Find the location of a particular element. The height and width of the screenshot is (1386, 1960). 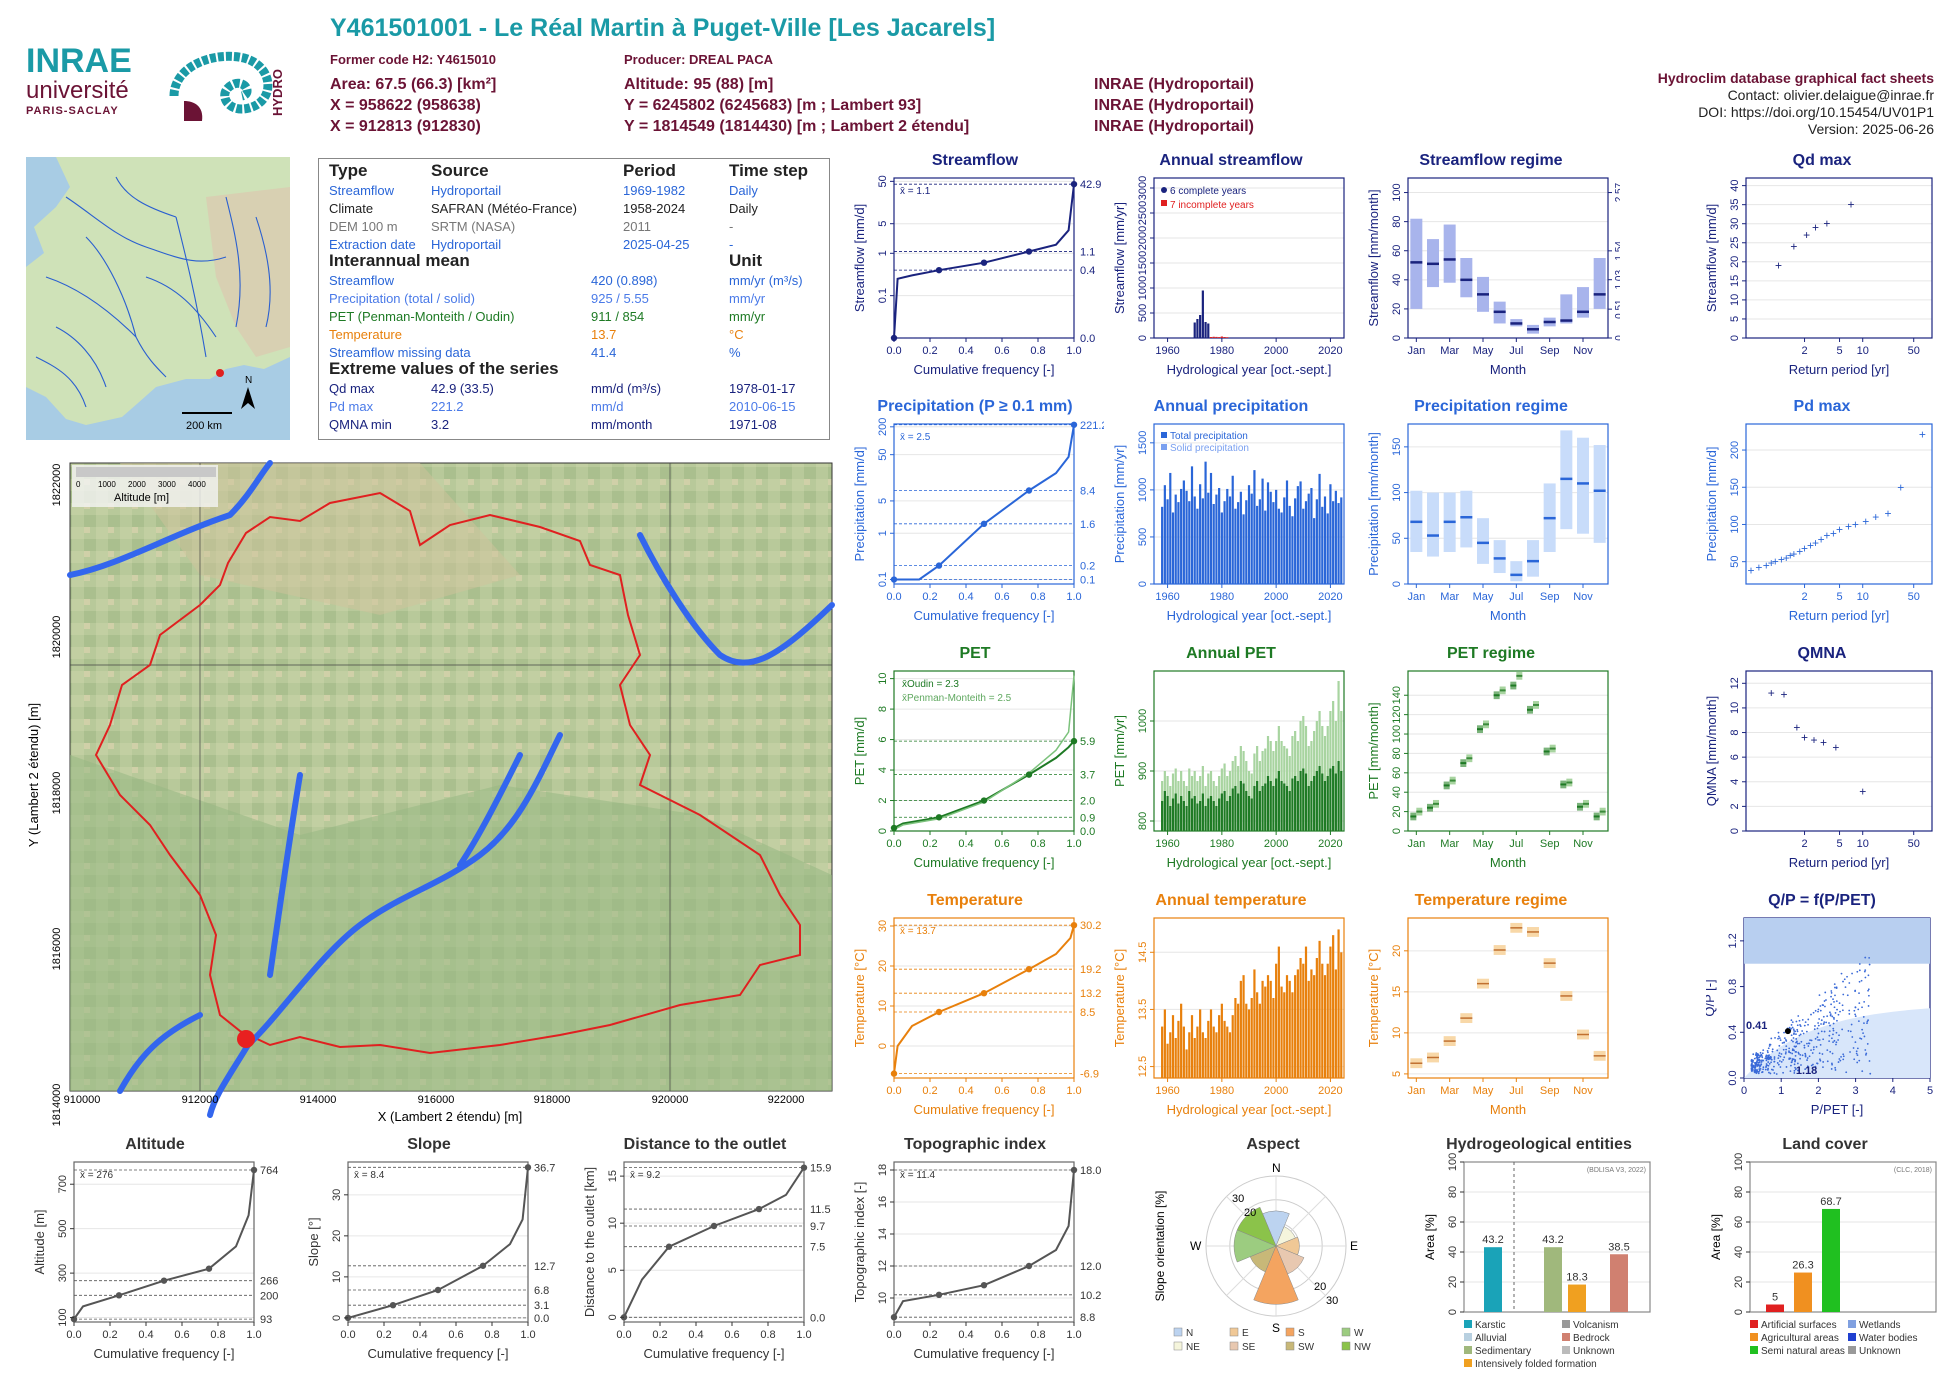

bar-value-label: 38.5 is located at coordinates (1618, 1247).